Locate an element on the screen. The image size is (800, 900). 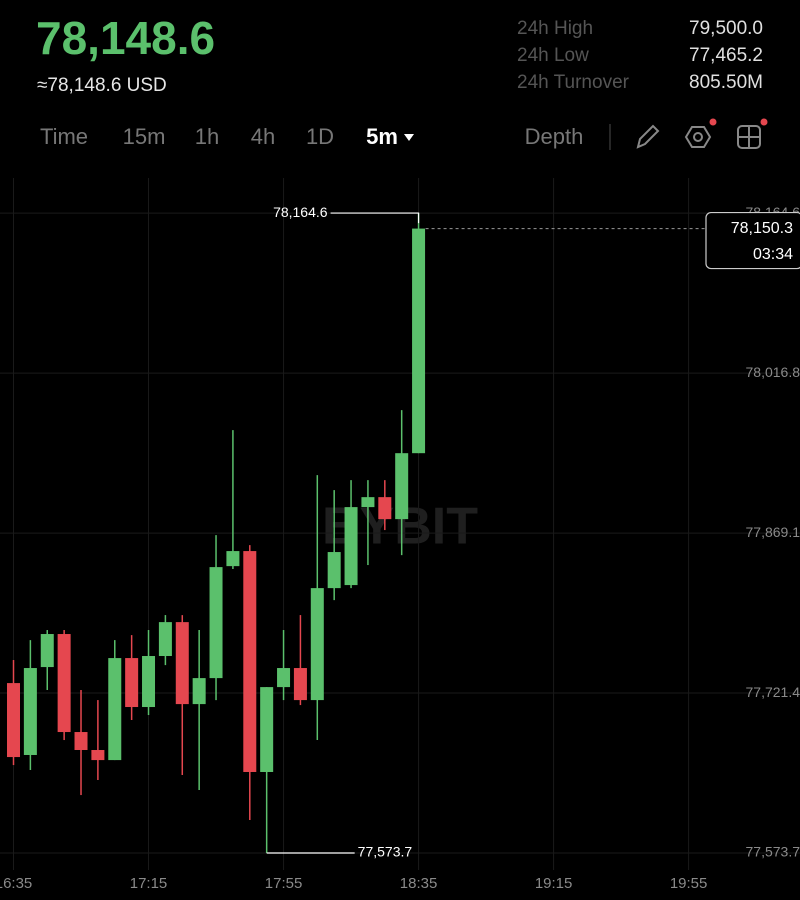
x-tick-label: 17:15 is located at coordinates (149, 883).